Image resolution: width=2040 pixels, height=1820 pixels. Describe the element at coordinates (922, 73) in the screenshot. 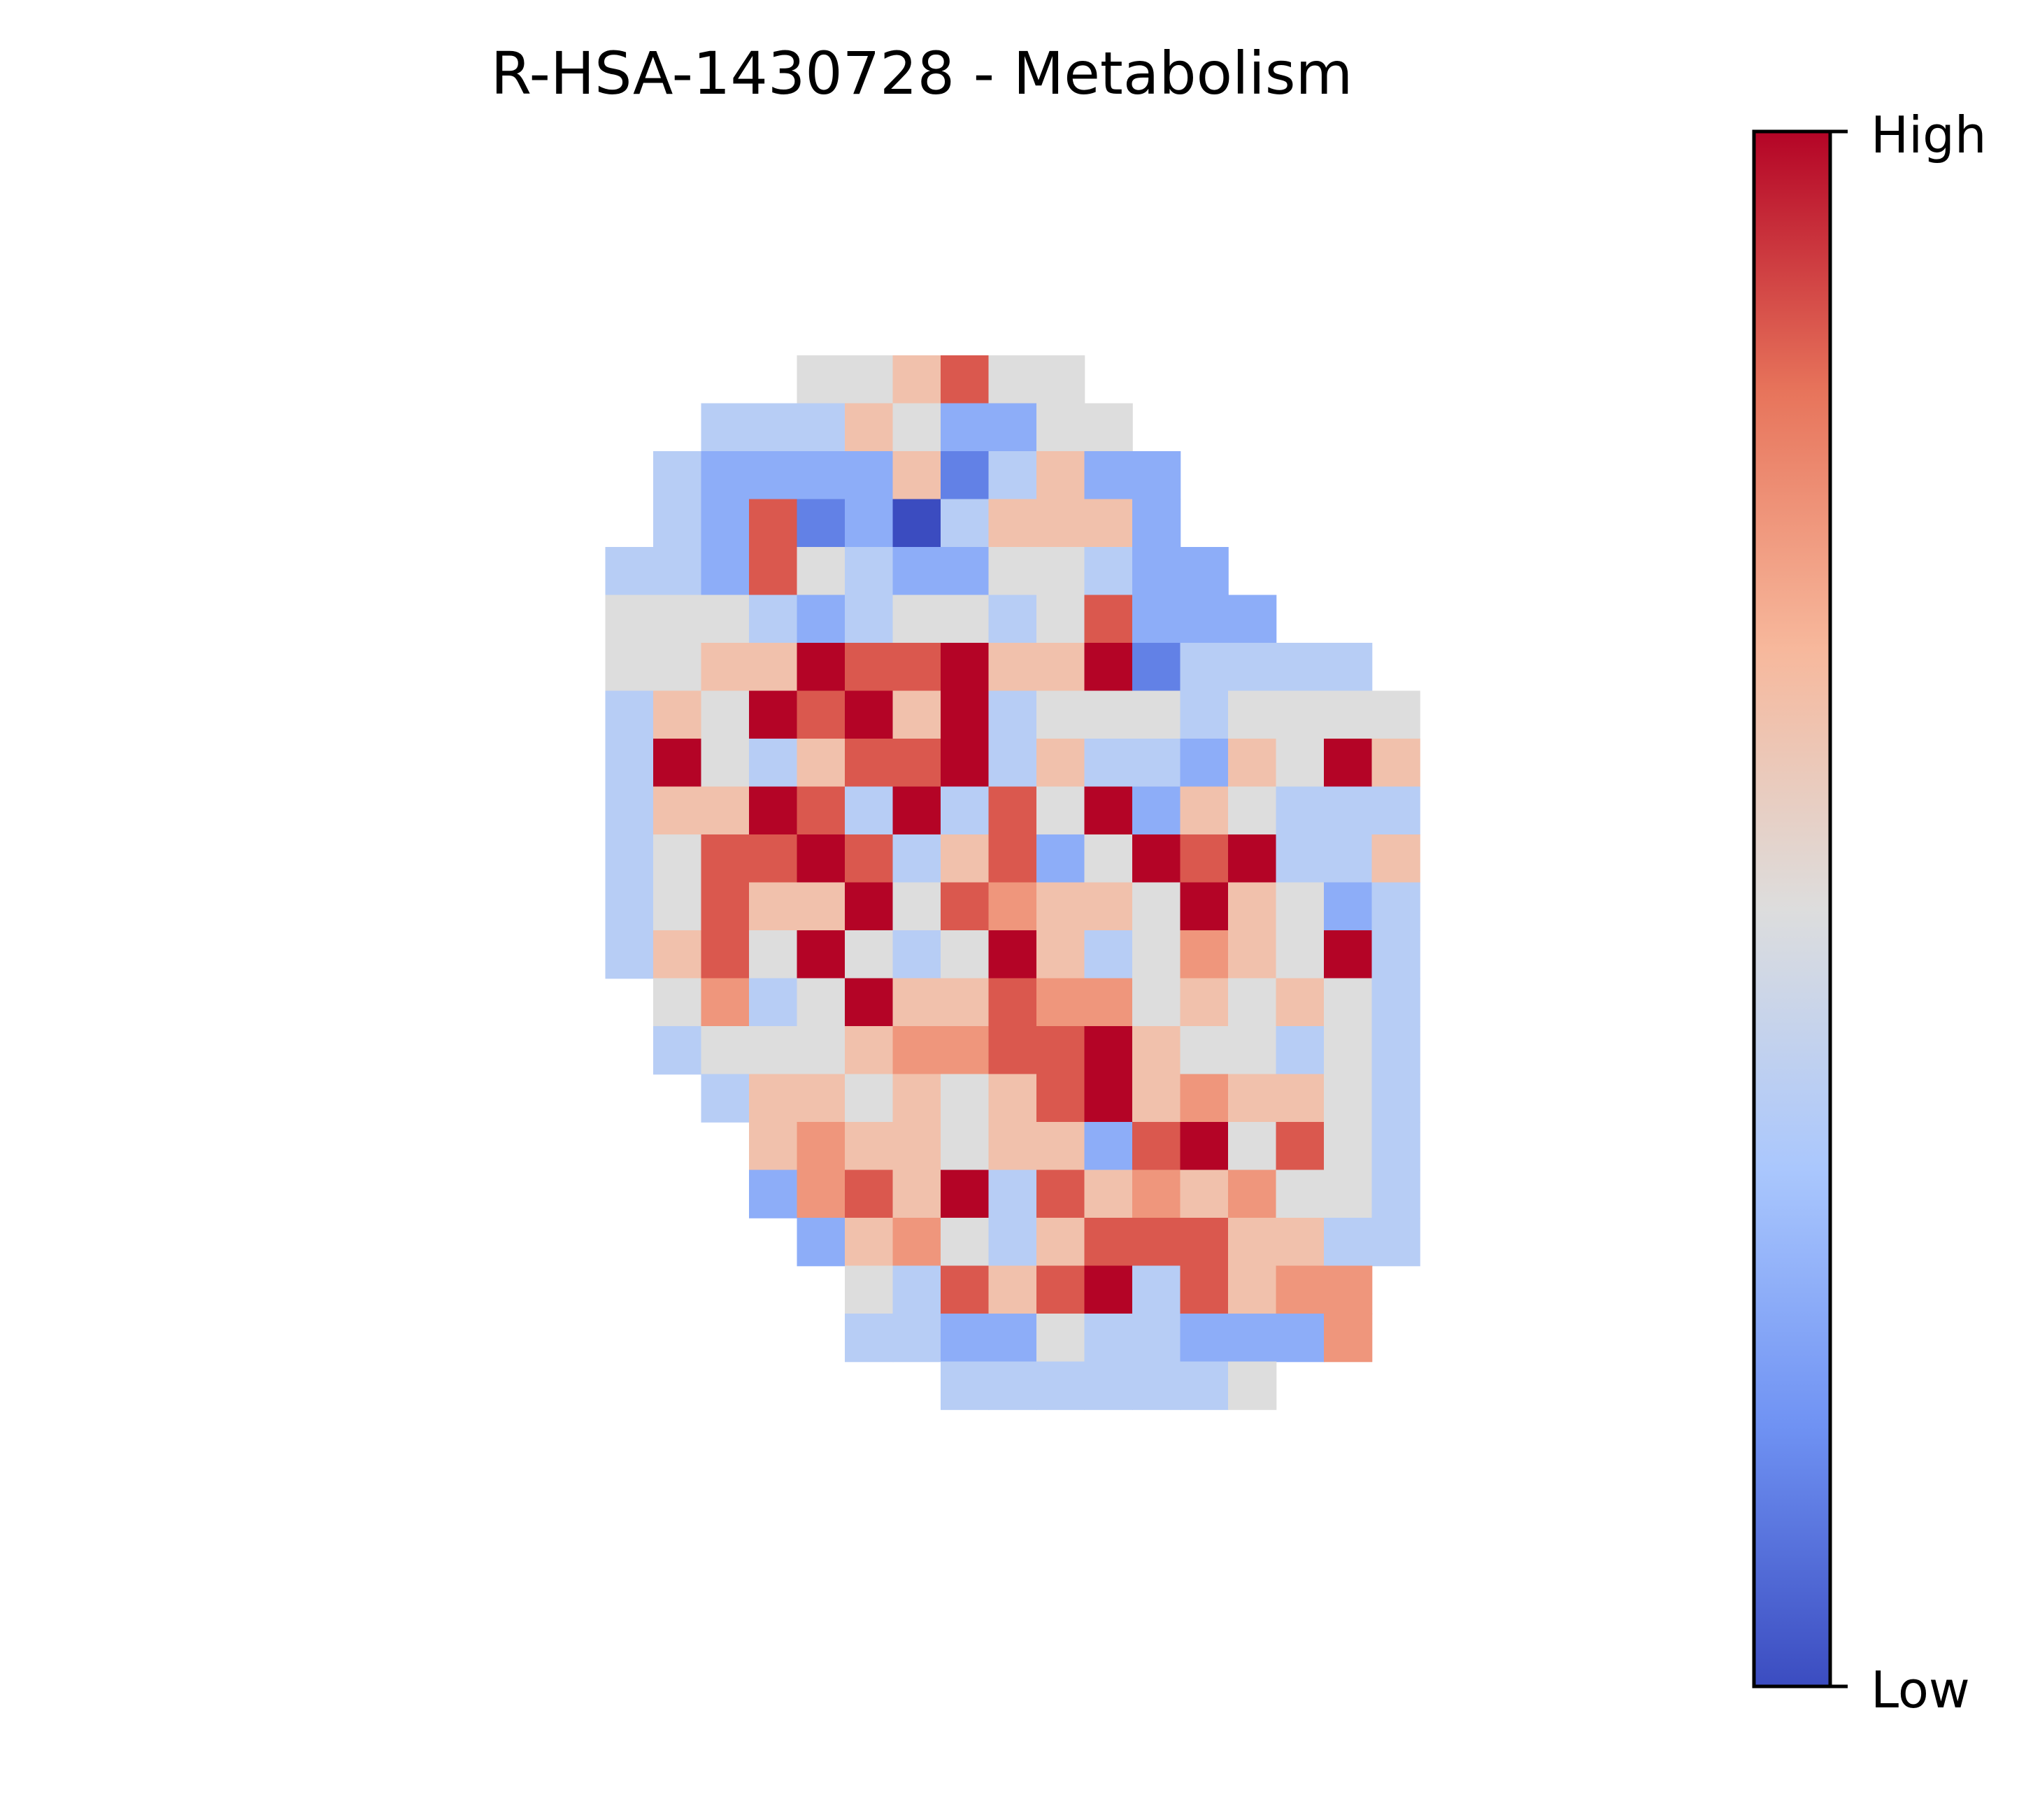

I see `chart-title: R-HSA-1430728 - Metabolism` at that location.